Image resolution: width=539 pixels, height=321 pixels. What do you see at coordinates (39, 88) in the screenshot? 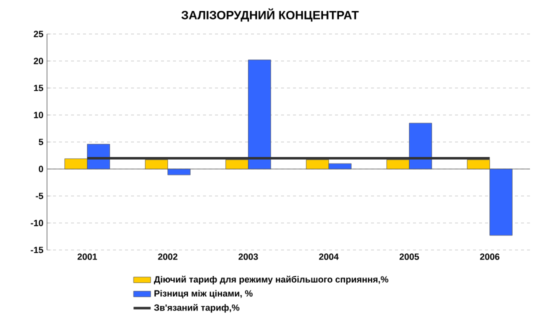
I see `y-tick-label: 15` at bounding box center [39, 88].